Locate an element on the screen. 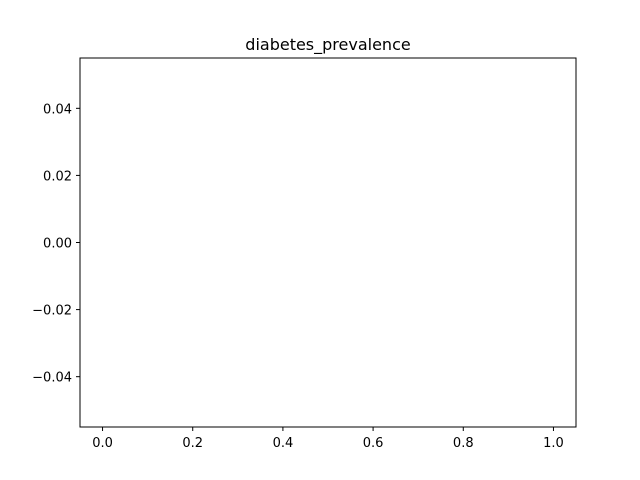 The image size is (640, 480). y-tick-label: 0.00 is located at coordinates (57, 244).